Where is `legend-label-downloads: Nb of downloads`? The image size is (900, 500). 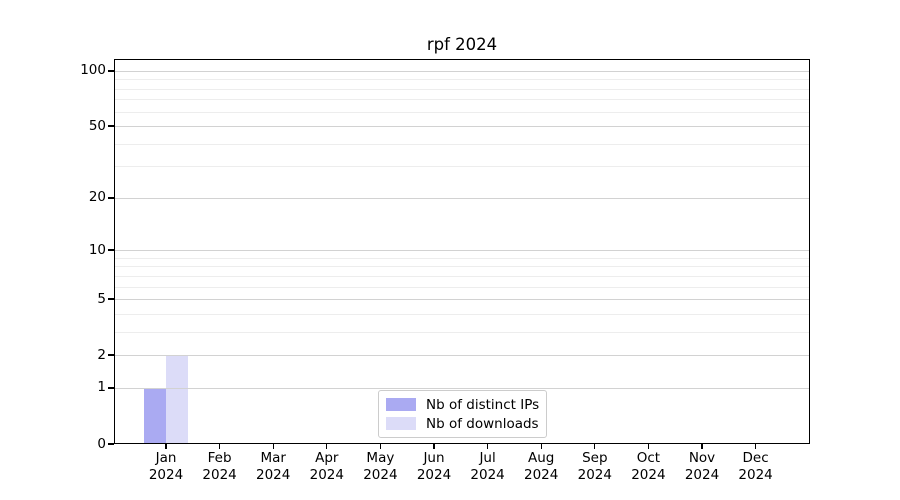
legend-label-downloads: Nb of downloads is located at coordinates (482, 423).